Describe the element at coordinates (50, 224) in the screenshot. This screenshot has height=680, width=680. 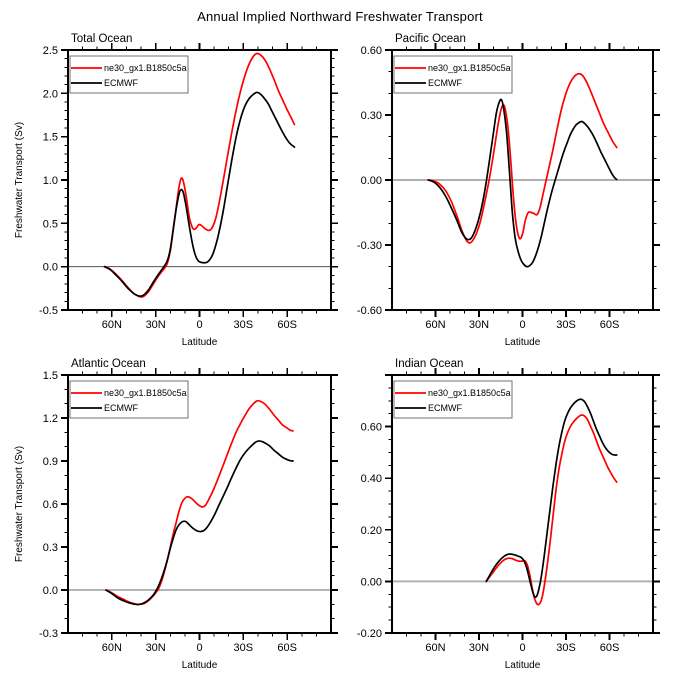
I see `y-tick-label: 0.5` at that location.